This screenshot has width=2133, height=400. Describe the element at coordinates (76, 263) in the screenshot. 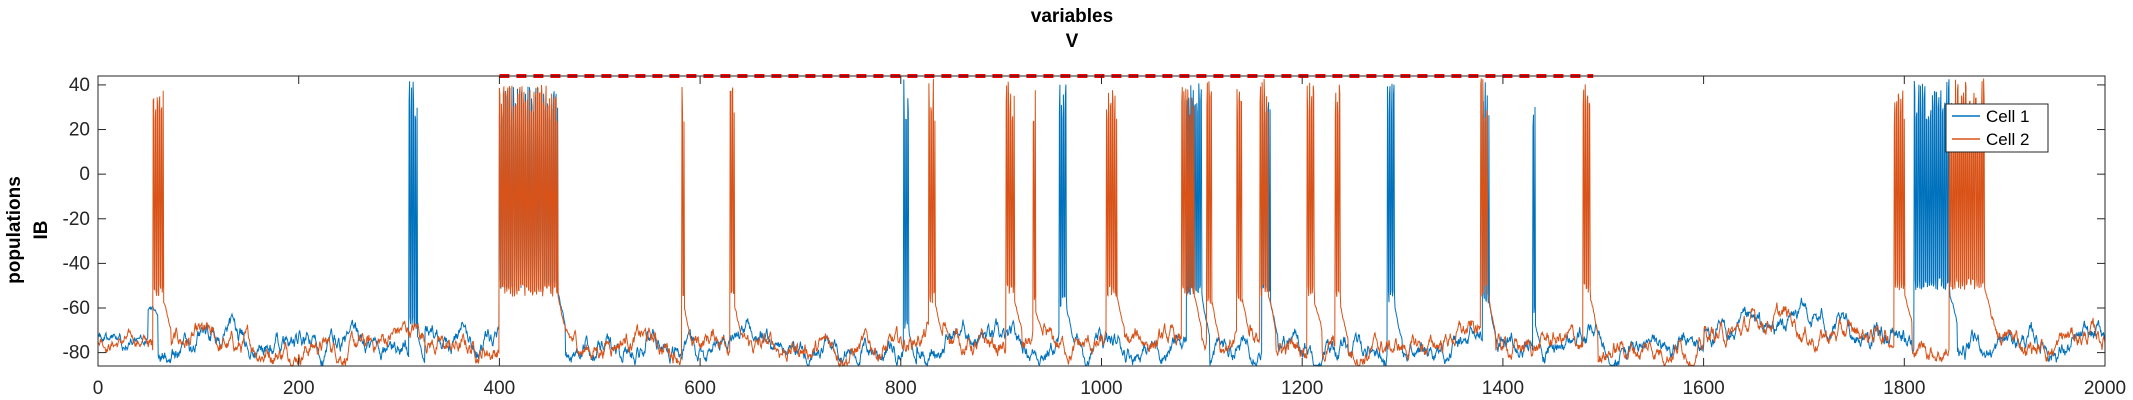

I see `y-tick-label: -40` at that location.